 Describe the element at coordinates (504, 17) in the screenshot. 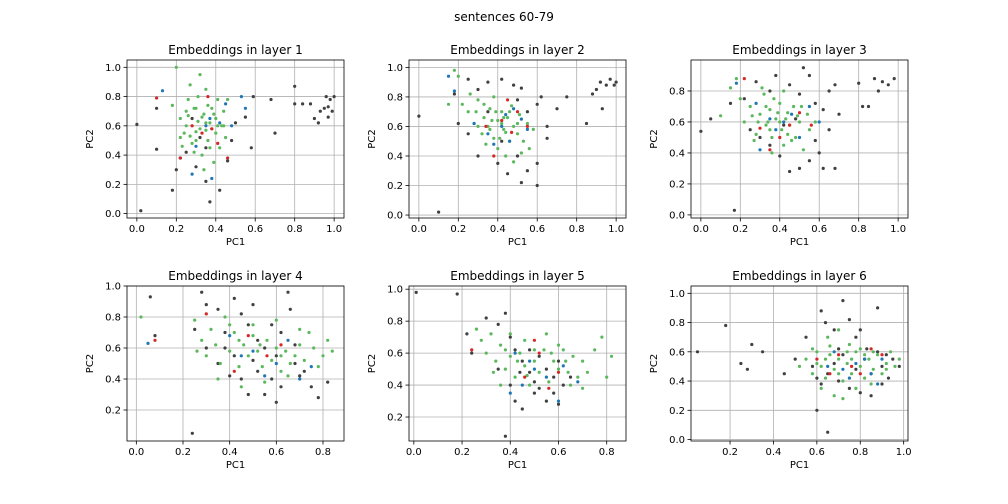

I see `figure-suptitle: sentences 60-79` at that location.